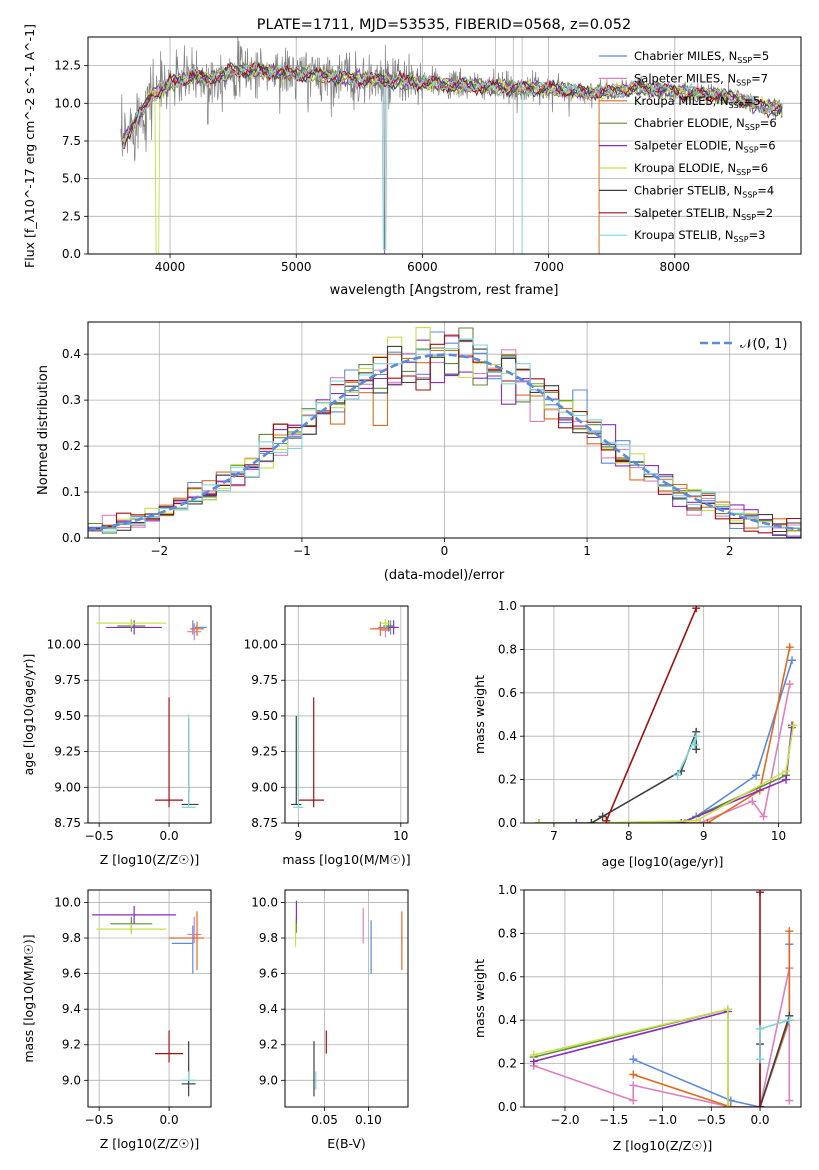  What do you see at coordinates (507, 823) in the screenshot?
I see `y-tick-label: 0.0` at bounding box center [507, 823].